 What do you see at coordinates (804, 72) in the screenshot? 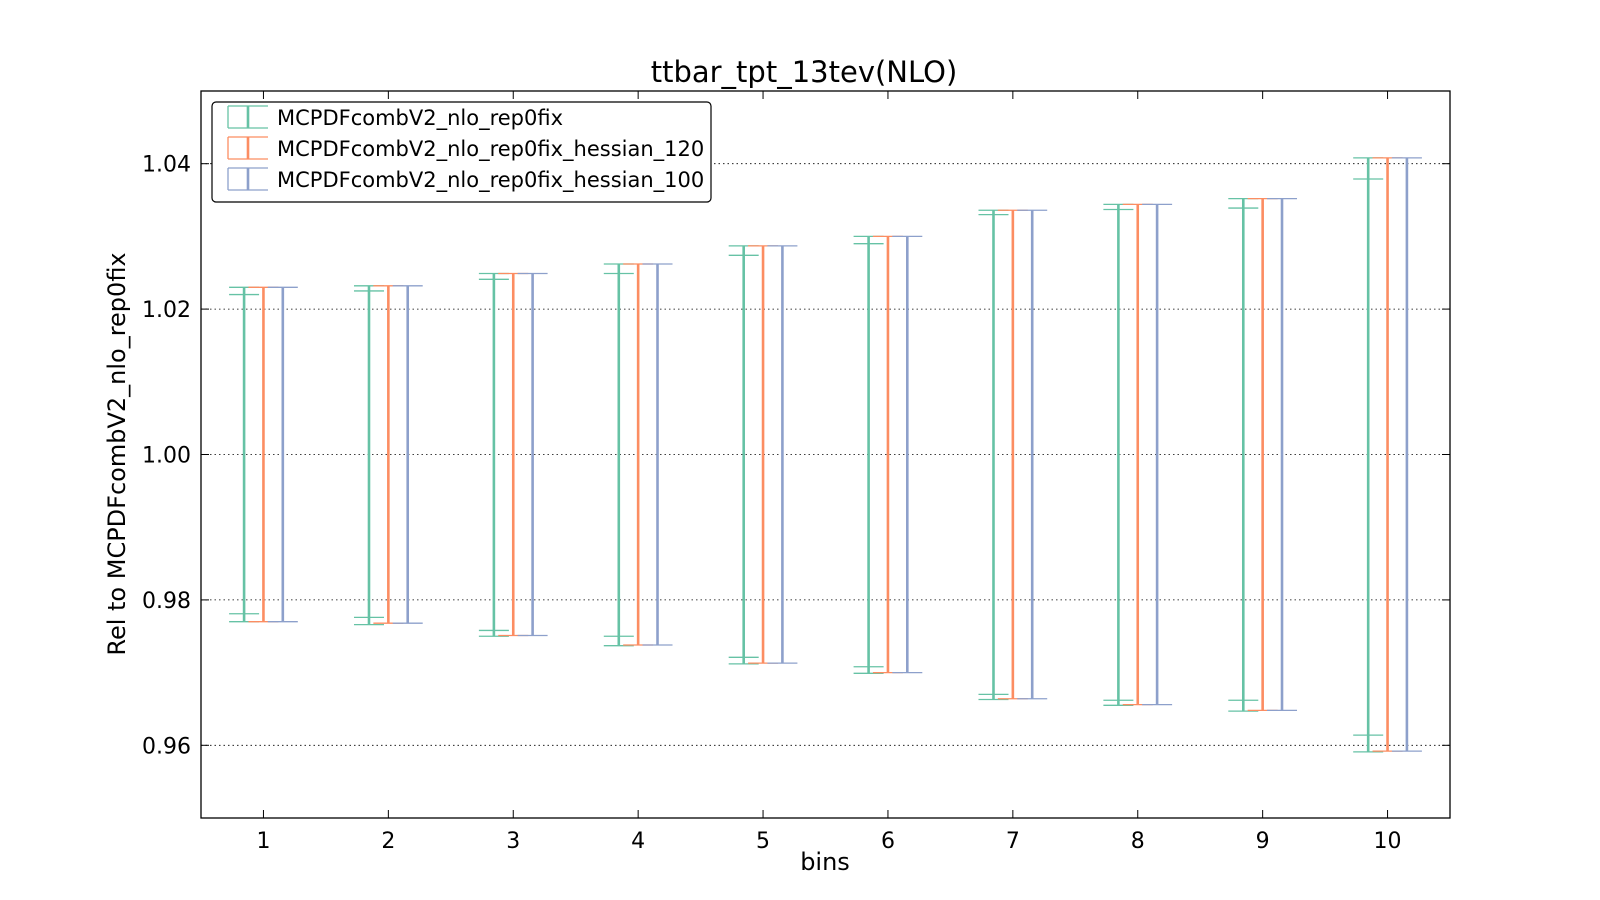
I see `chart-title: ttbar_tpt_13tev(NLO)` at bounding box center [804, 72].